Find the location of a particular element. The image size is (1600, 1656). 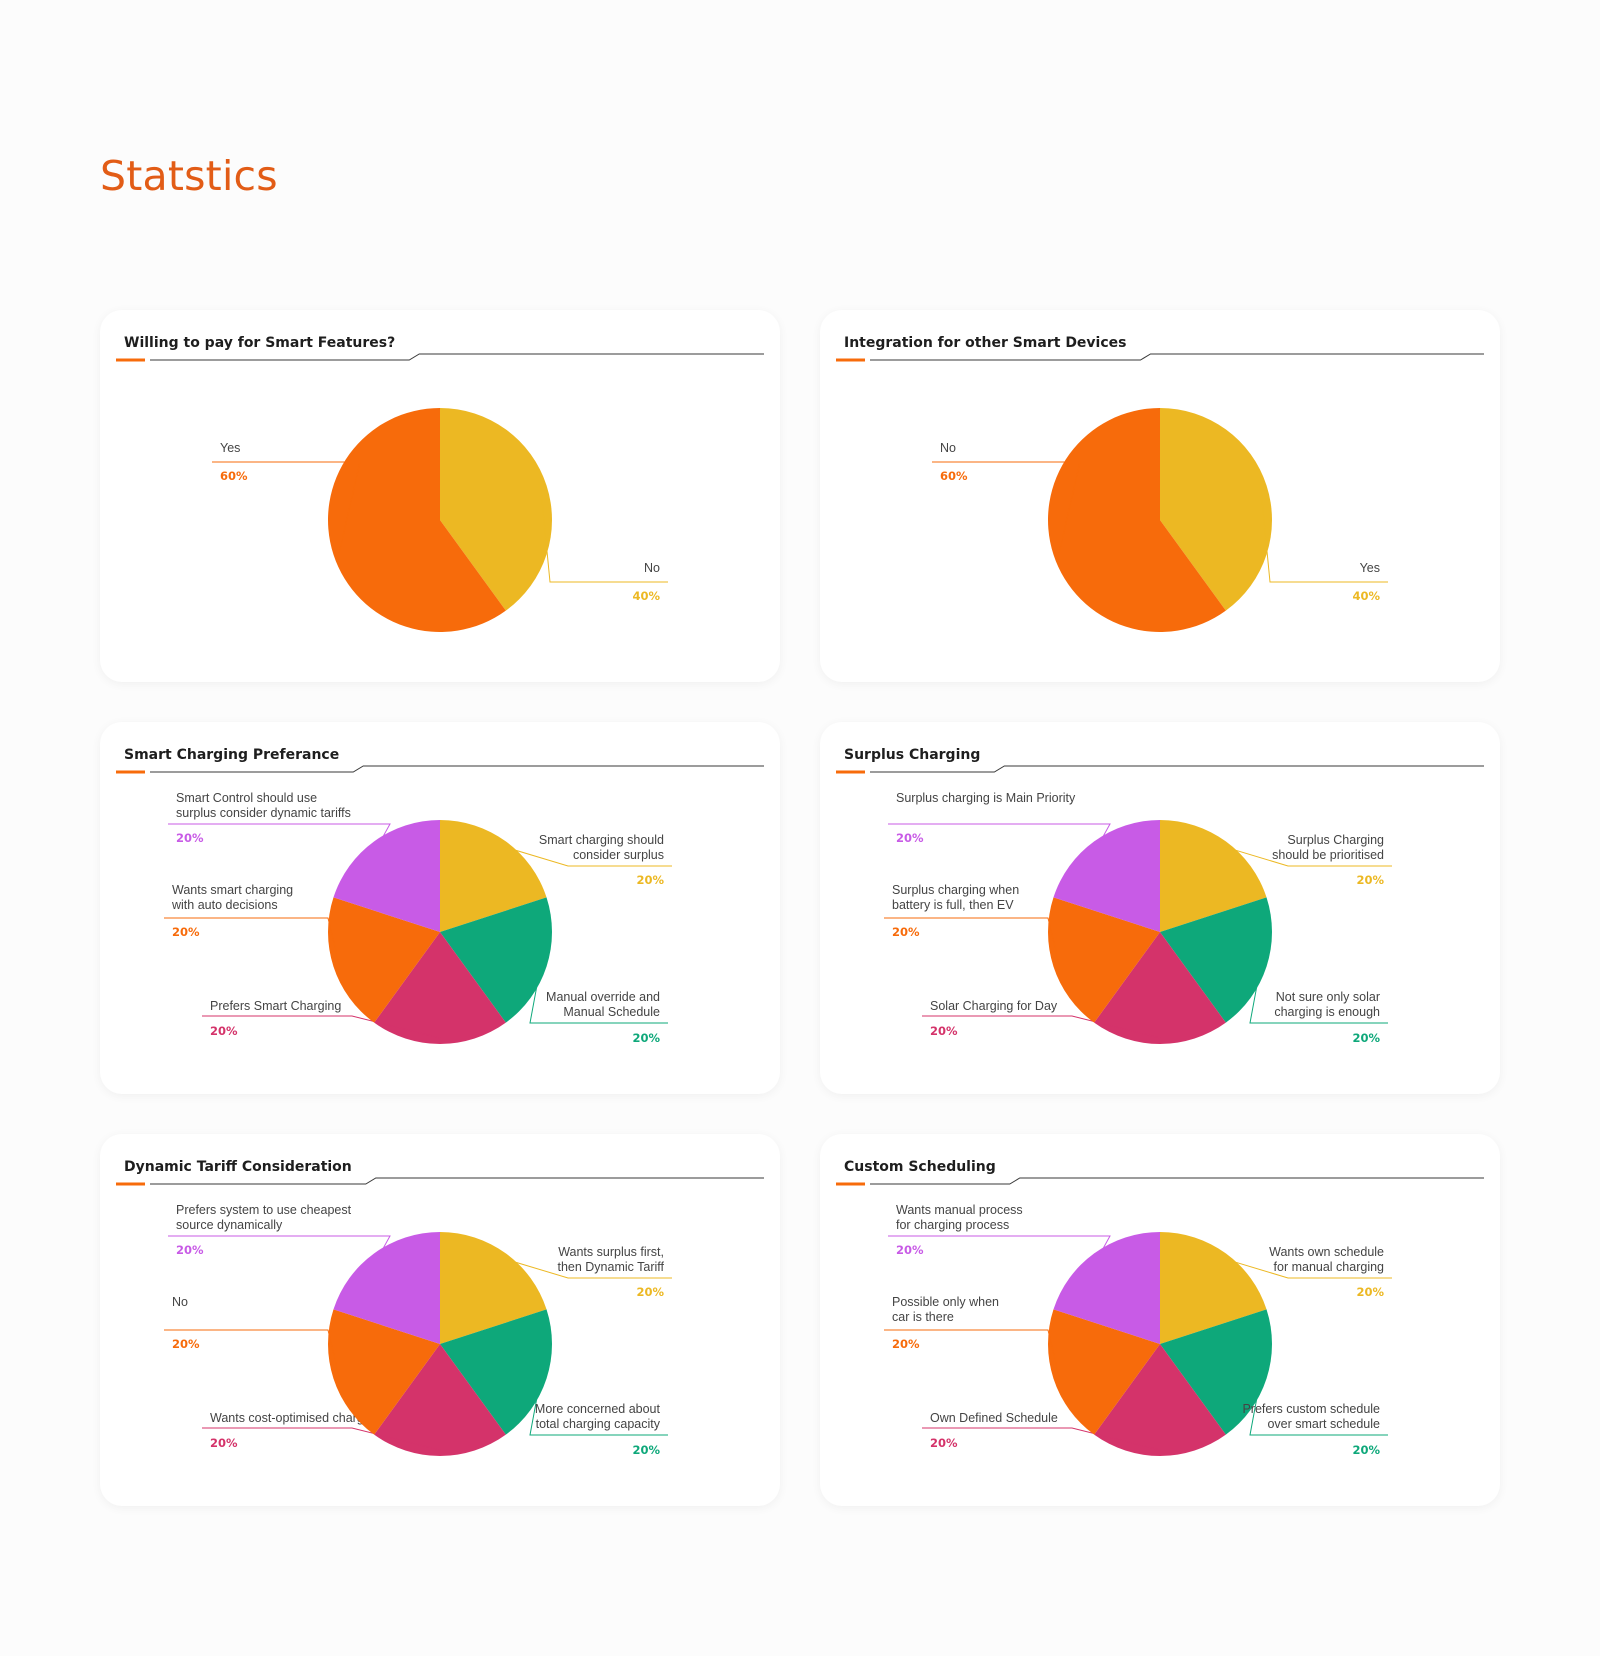

slice-label: car is there is located at coordinates (923, 1317).